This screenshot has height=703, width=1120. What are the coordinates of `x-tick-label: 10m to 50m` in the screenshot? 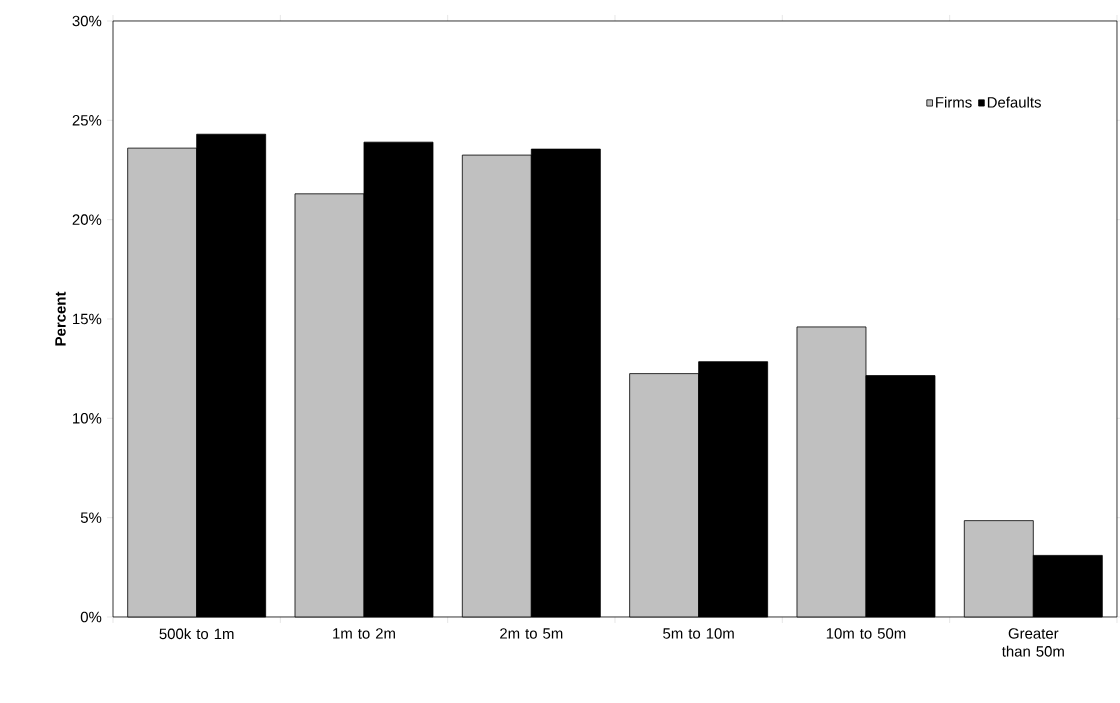 It's located at (866, 633).